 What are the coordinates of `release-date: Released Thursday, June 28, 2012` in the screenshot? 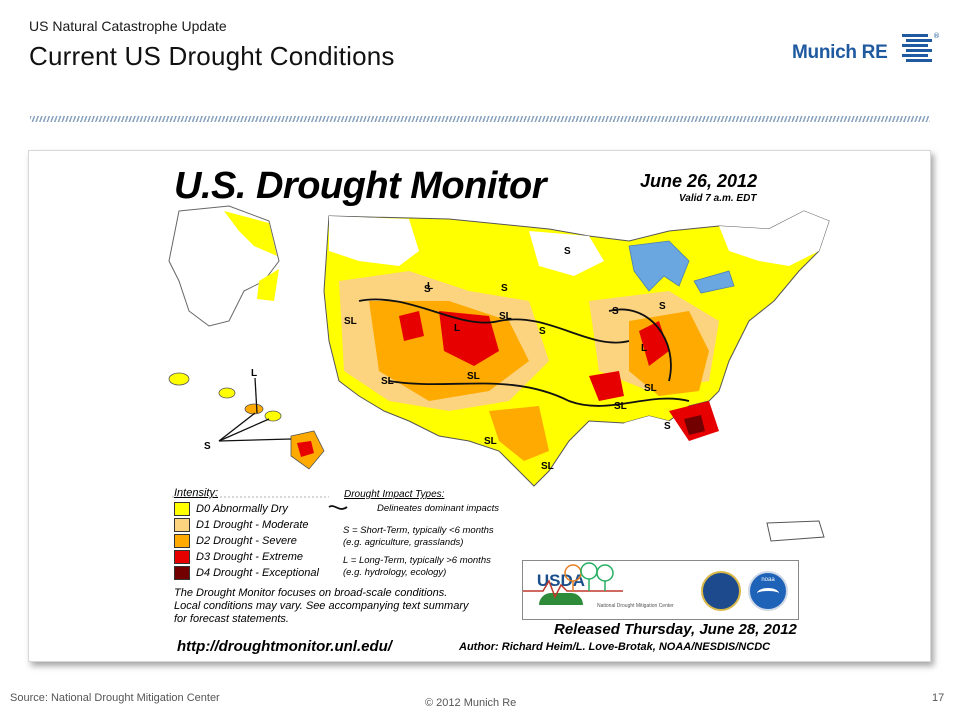 It's located at (675, 629).